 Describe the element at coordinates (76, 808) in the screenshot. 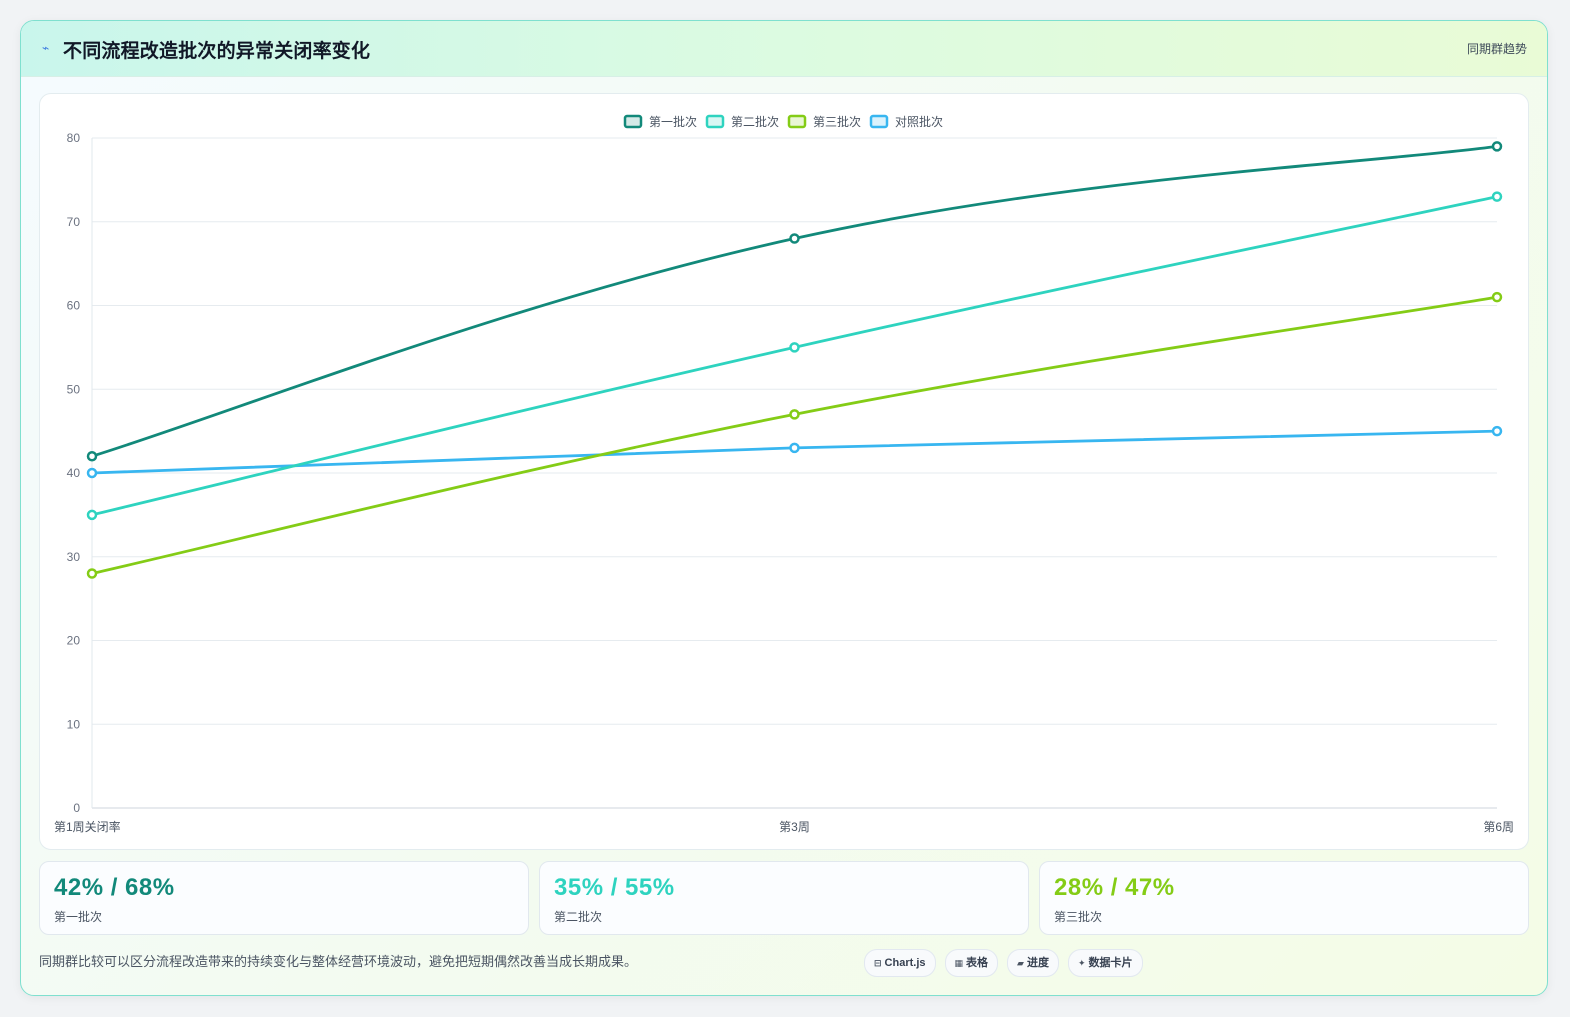

I see `y-tick-label: 0` at that location.